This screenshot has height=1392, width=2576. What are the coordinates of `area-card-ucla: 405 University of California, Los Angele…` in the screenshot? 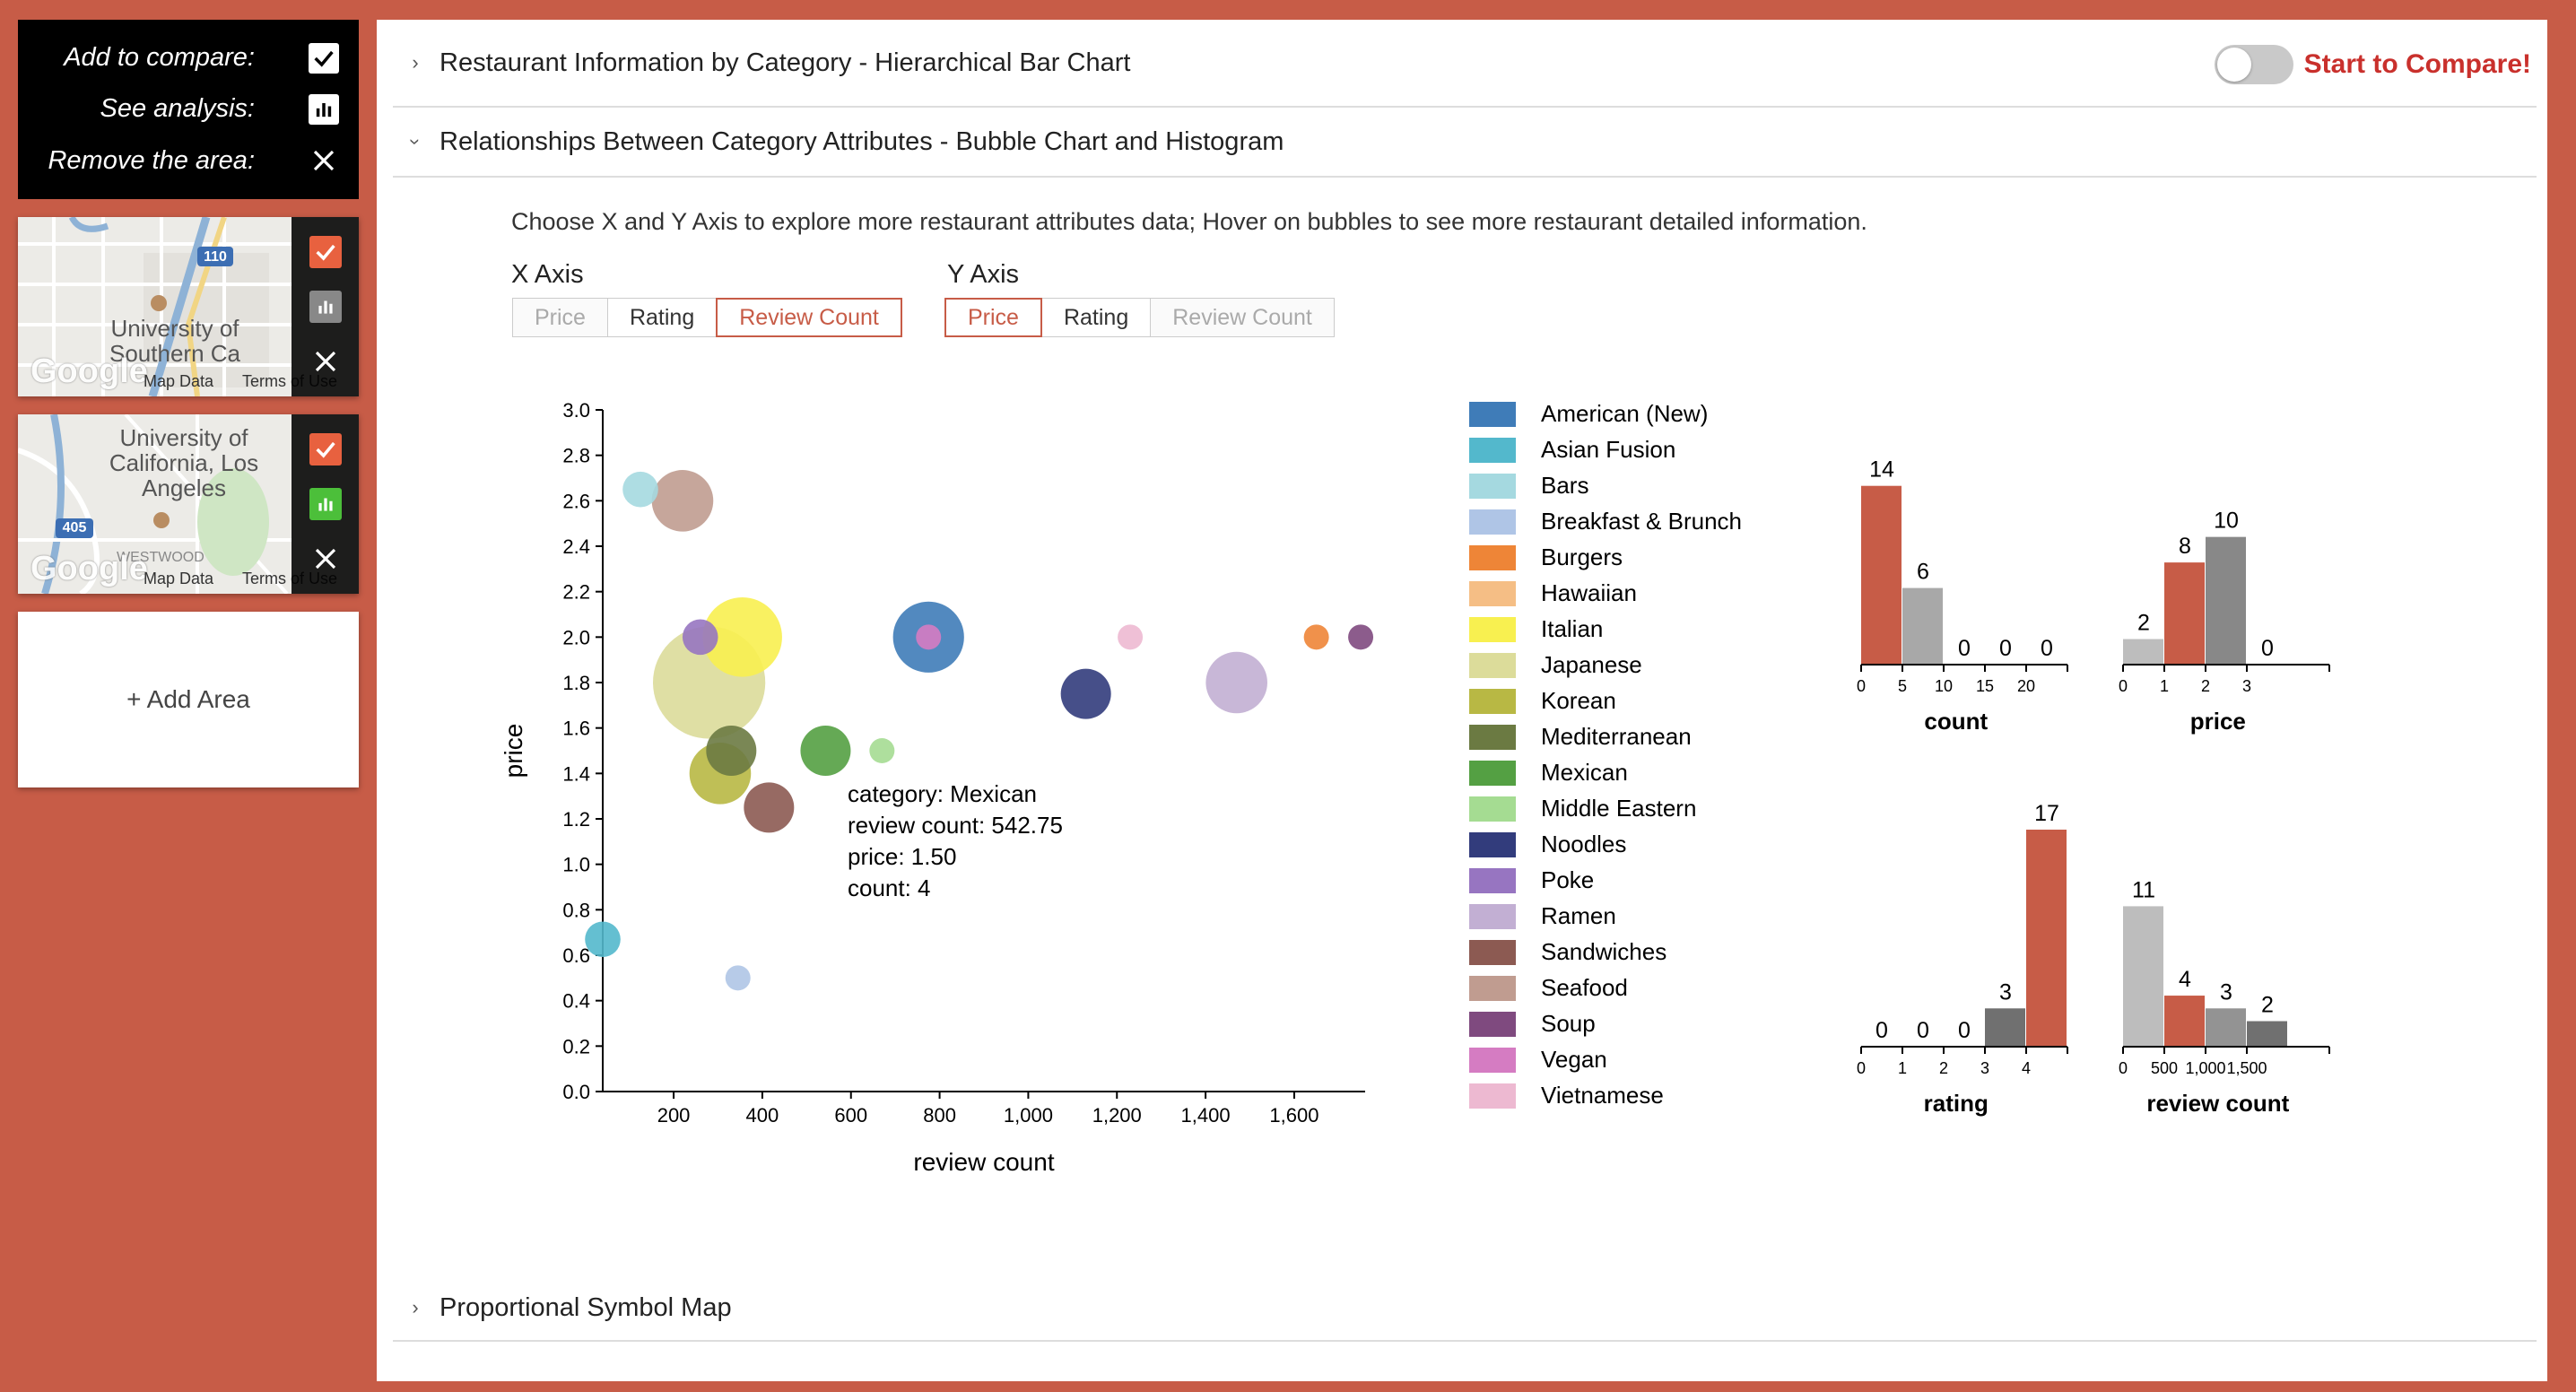 It's located at (188, 504).